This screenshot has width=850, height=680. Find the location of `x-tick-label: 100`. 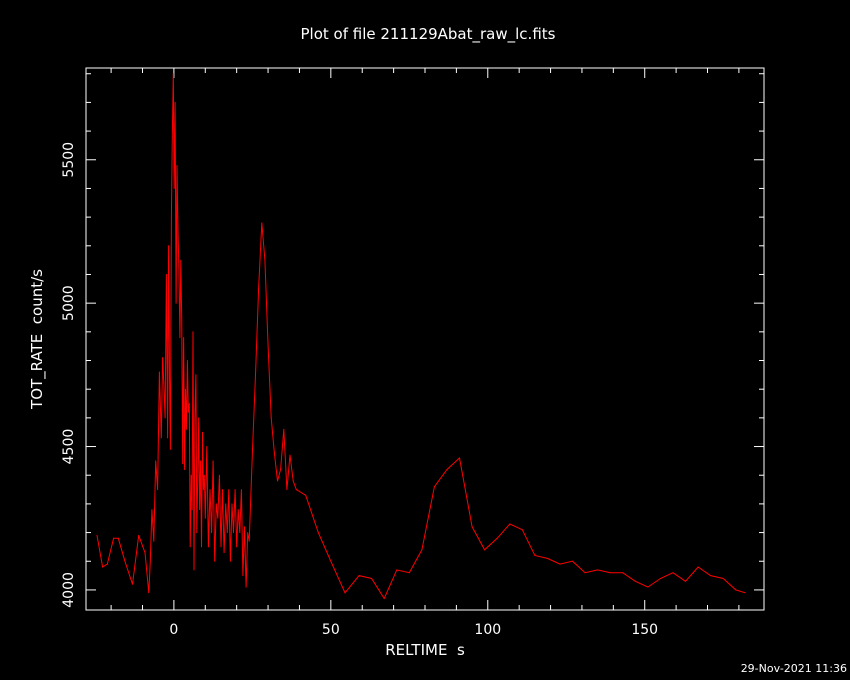

x-tick-label: 100 is located at coordinates (487, 630).